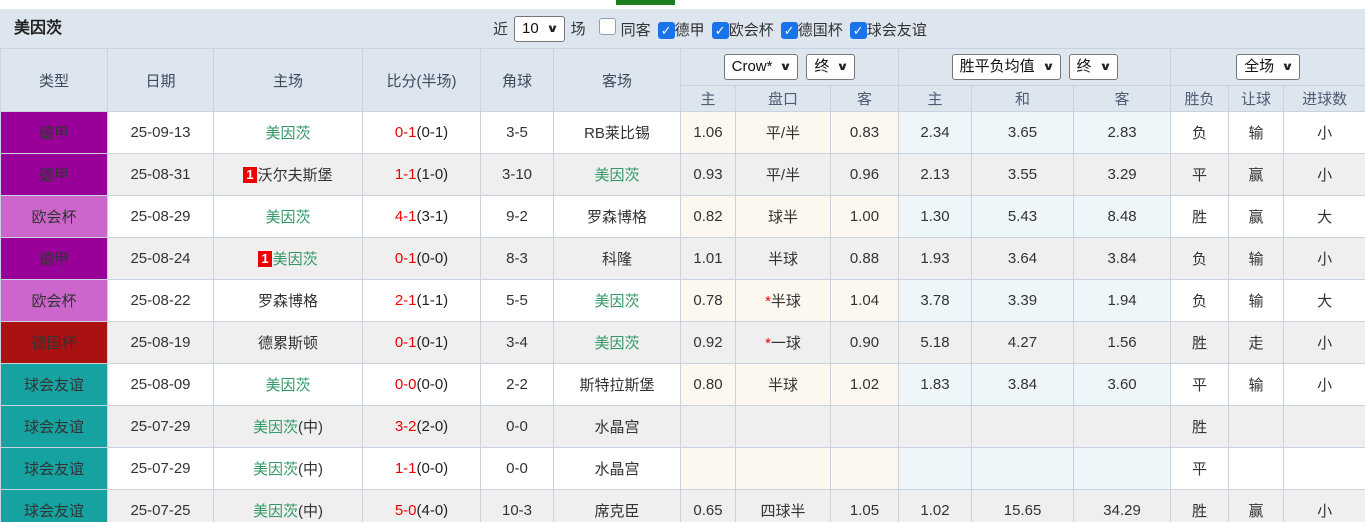 The height and width of the screenshot is (522, 1365). I want to click on handicap-result-cell: 走, so click(1256, 342).